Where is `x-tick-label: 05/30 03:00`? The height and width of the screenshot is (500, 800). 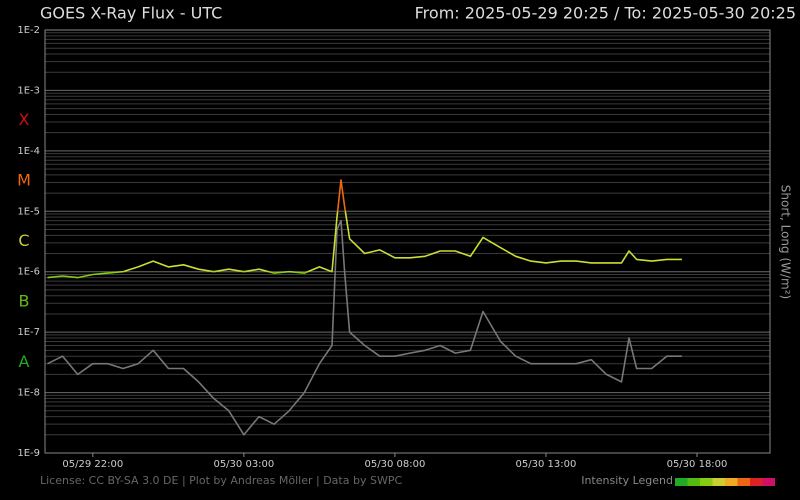 x-tick-label: 05/30 03:00 is located at coordinates (243, 464).